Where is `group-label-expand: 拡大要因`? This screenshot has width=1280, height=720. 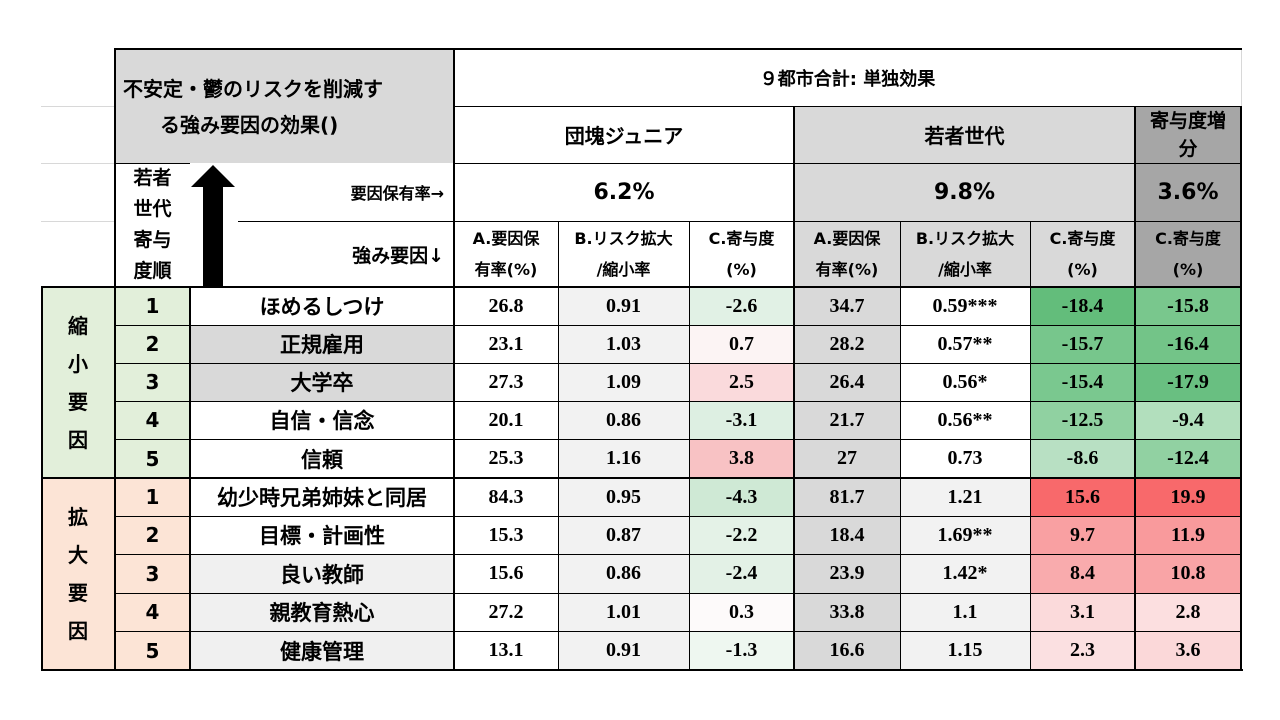 group-label-expand: 拡大要因 is located at coordinates (78, 574).